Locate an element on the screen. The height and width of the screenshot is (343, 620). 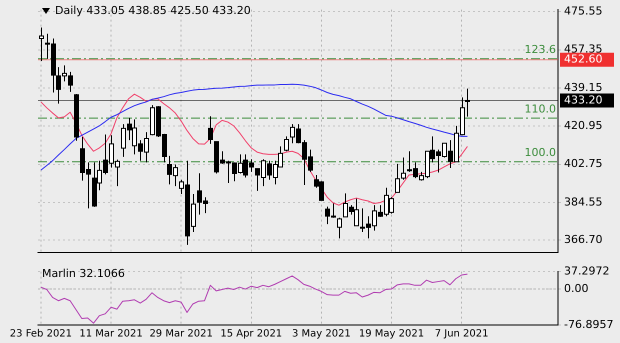
y-tick-label: 0.00 is located at coordinates (576, 288).